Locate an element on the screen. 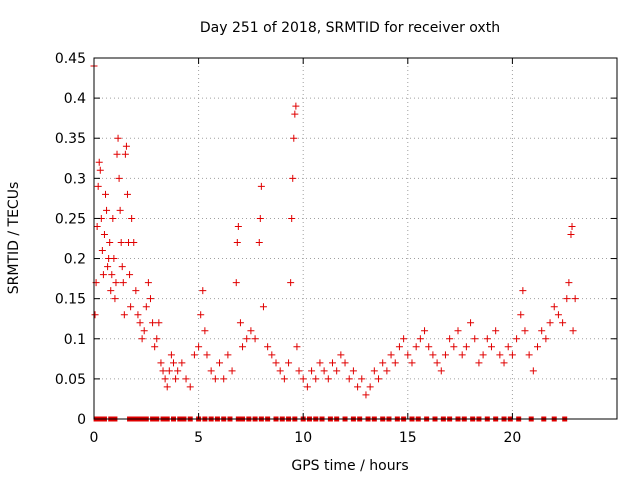 The height and width of the screenshot is (480, 640). y-tick-label: 0.2 is located at coordinates (75, 260).